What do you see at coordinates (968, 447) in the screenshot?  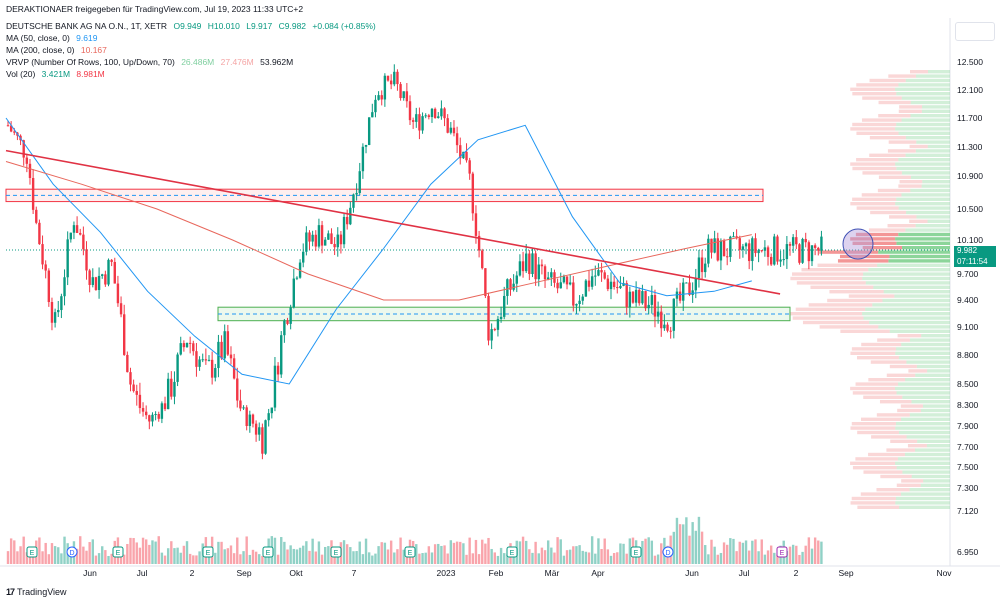 I see `y-tick-label: 7.700` at bounding box center [968, 447].